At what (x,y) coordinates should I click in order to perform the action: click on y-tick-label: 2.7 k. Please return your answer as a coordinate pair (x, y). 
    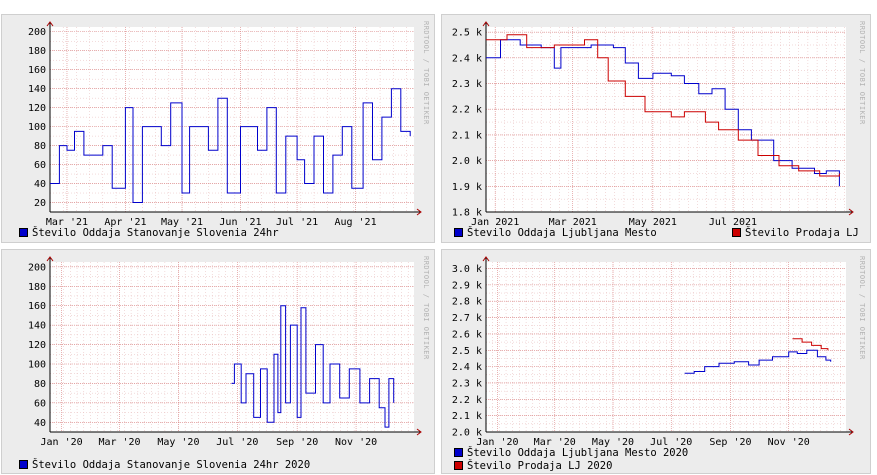
    Looking at the image, I should click on (467, 318).